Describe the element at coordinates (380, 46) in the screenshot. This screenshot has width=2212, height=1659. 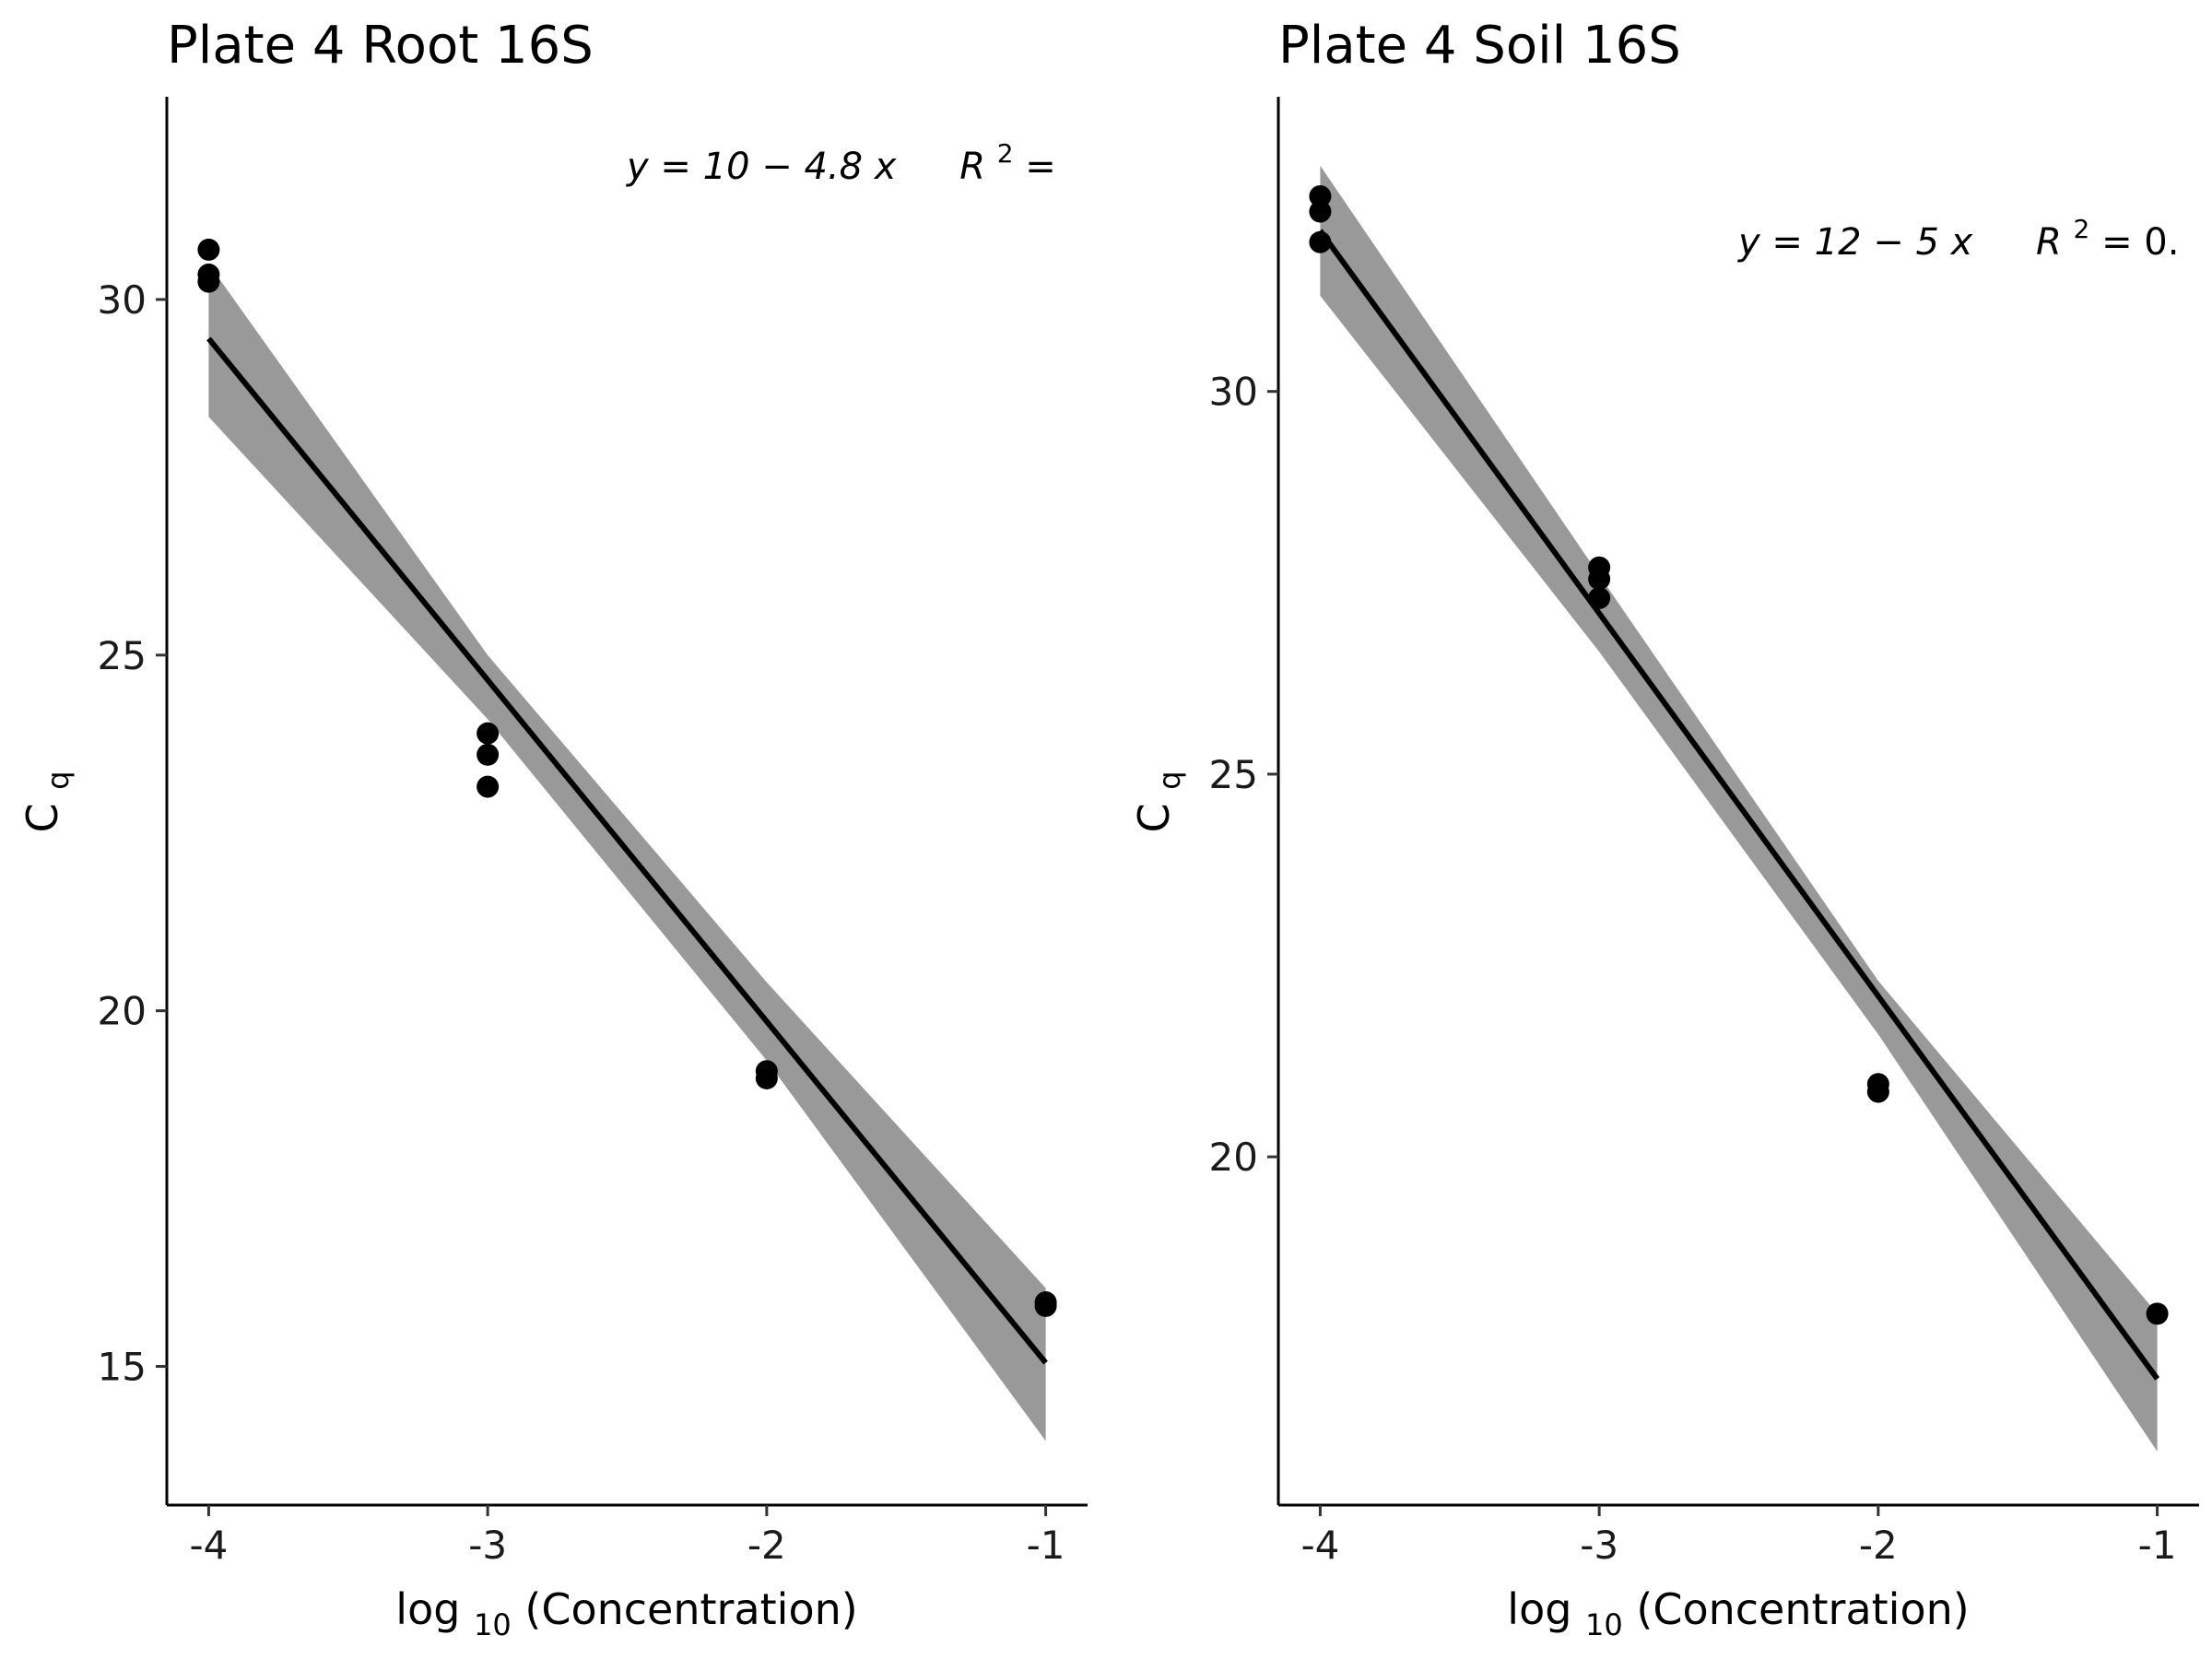
I see `chart-title: Plate 4 Root 16S` at that location.